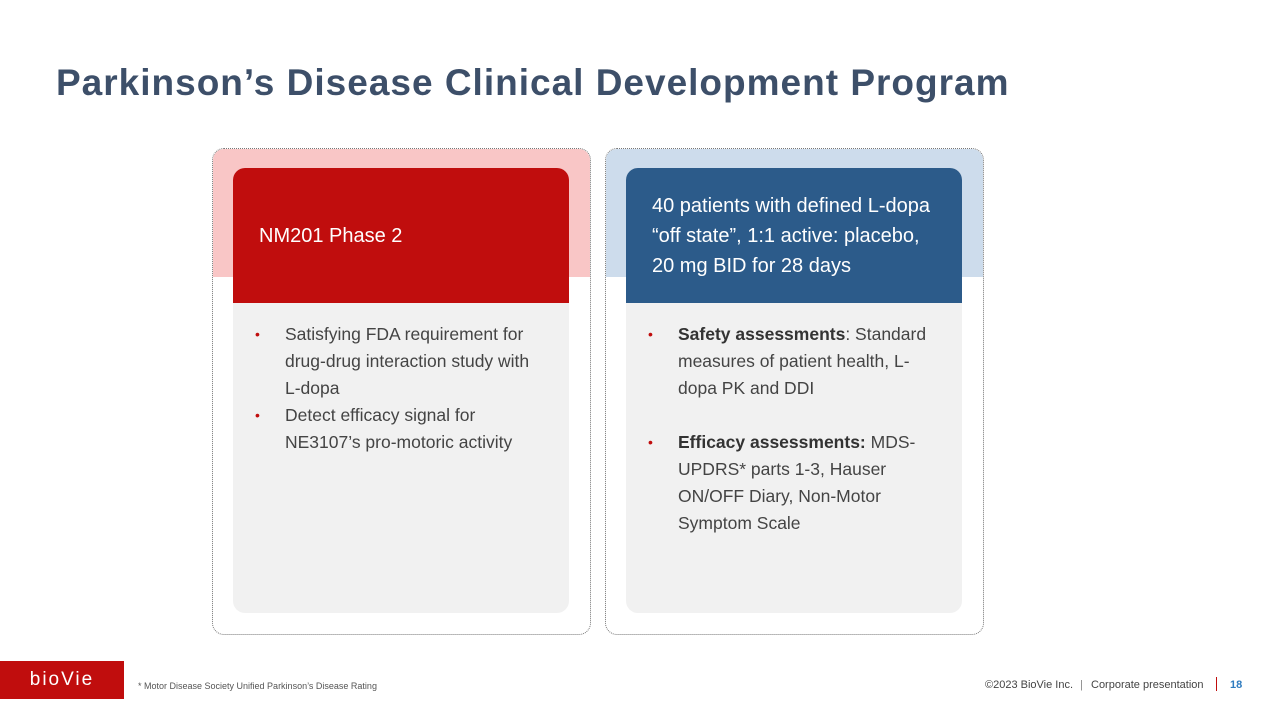  Describe the element at coordinates (1236, 685) in the screenshot. I see `page-number: 18` at that location.